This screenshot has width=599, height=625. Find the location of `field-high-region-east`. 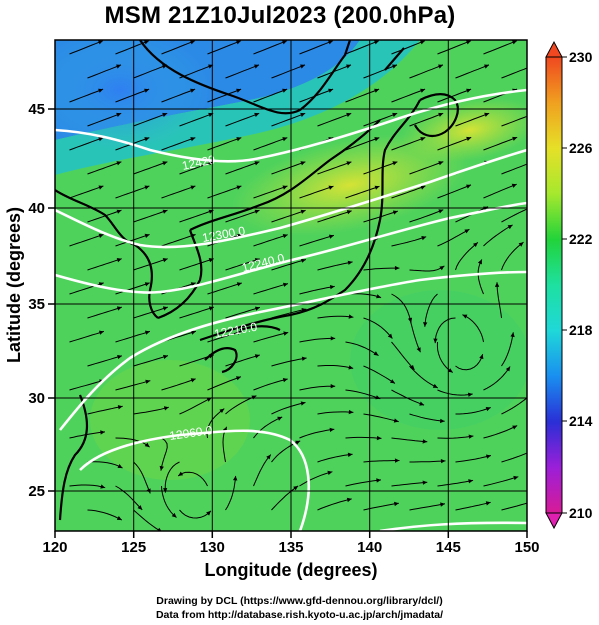

field-high-region-east is located at coordinates (463, 130).